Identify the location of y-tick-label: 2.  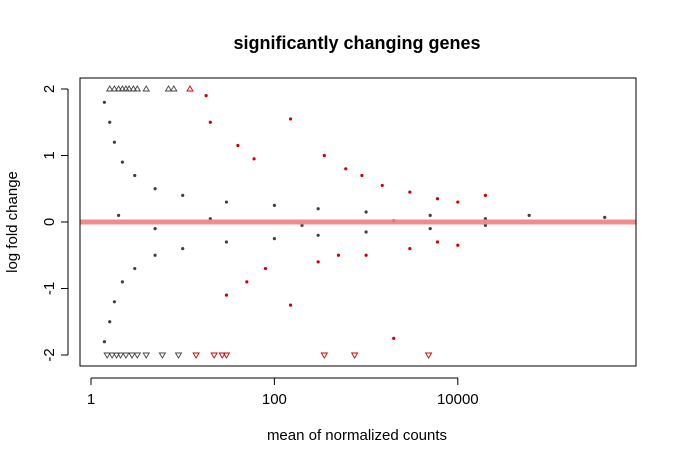
(49, 89).